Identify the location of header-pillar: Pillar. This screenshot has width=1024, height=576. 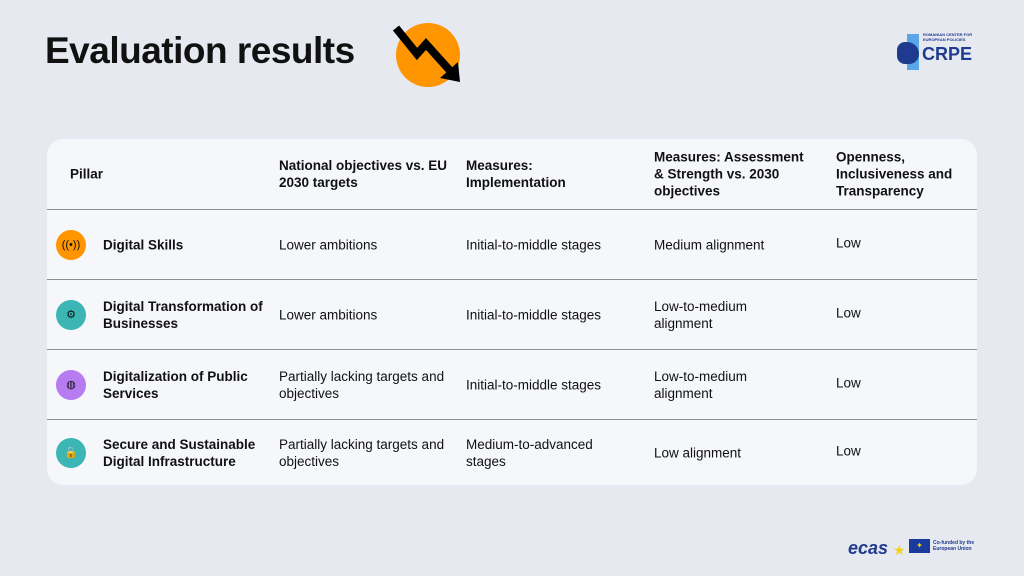
(87, 174).